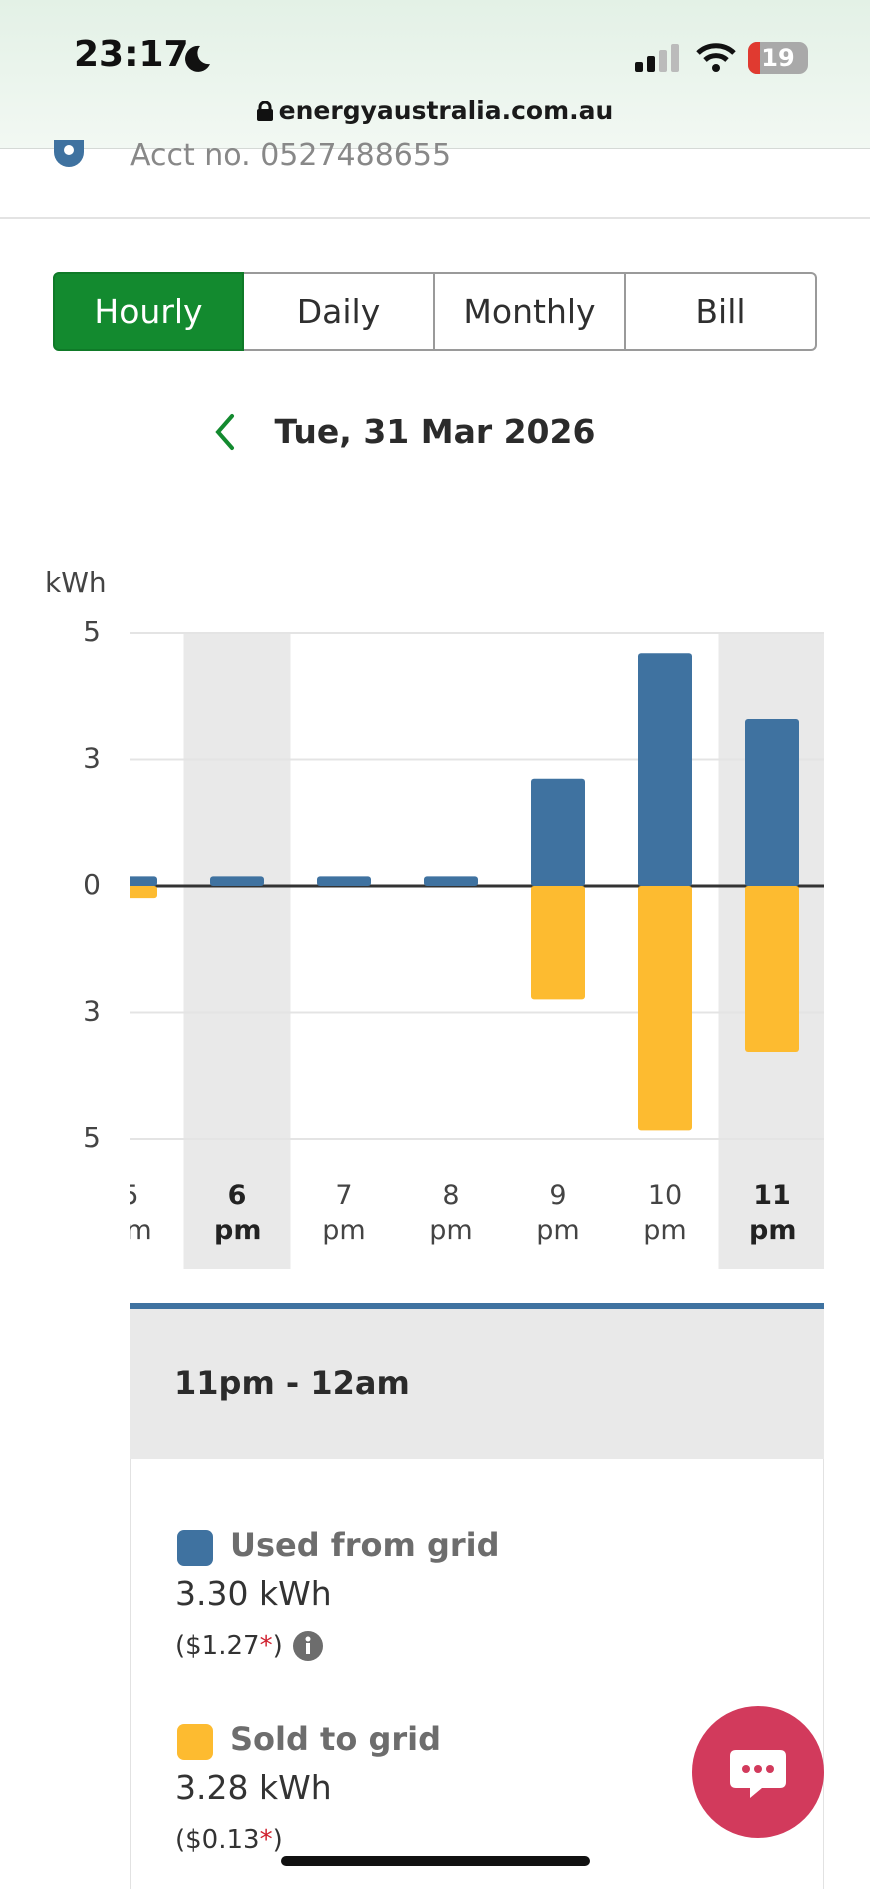  I want to click on x-tick-label: 10 pm, so click(665, 1213).